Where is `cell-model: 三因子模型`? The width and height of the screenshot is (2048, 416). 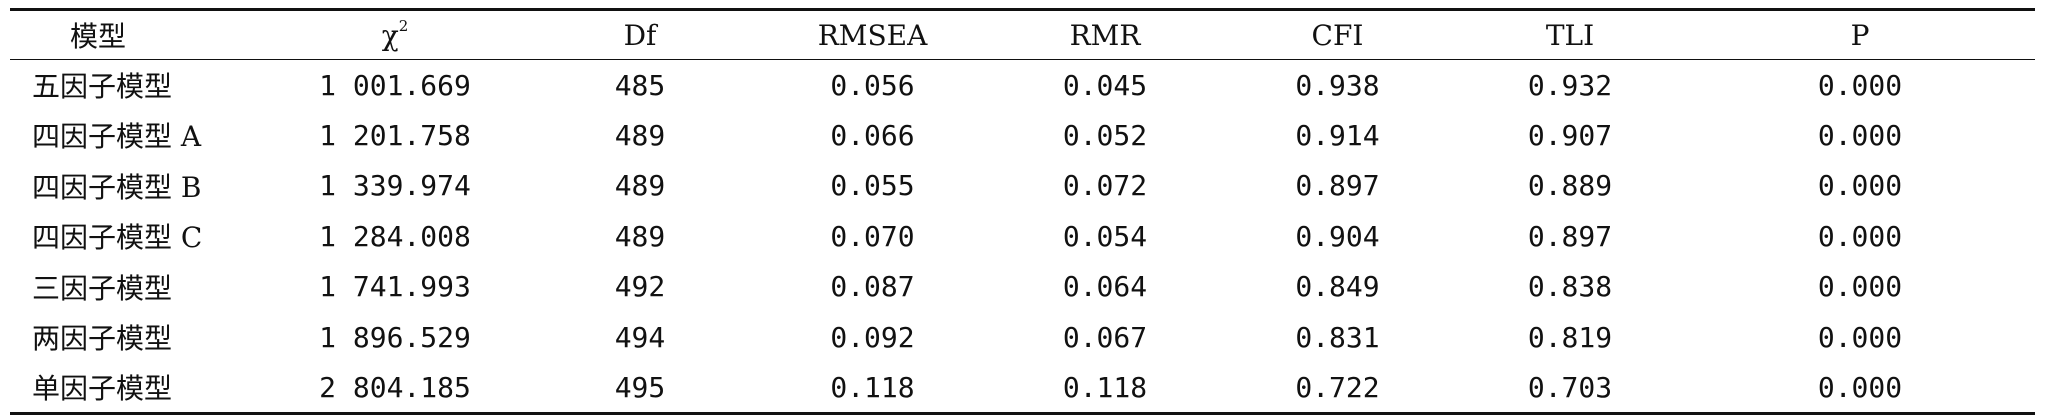
cell-model: 三因子模型 is located at coordinates (102, 288).